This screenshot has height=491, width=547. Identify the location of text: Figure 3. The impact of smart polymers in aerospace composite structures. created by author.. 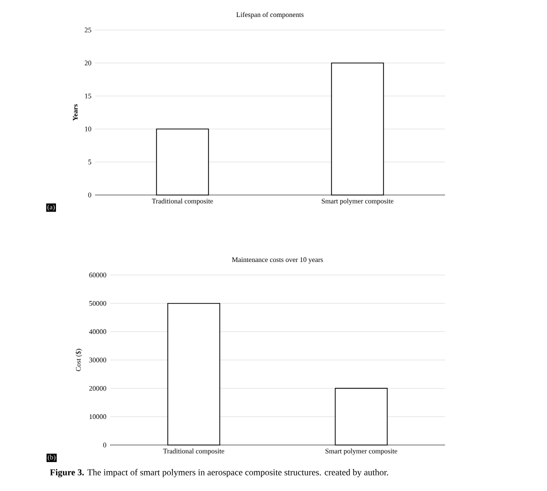
(219, 473).